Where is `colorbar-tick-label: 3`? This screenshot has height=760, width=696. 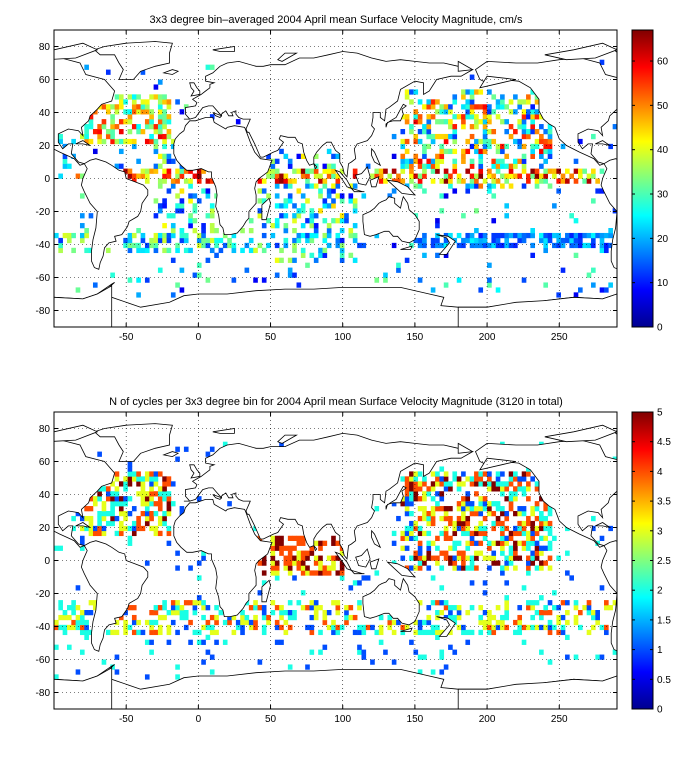
colorbar-tick-label: 3 is located at coordinates (660, 531).